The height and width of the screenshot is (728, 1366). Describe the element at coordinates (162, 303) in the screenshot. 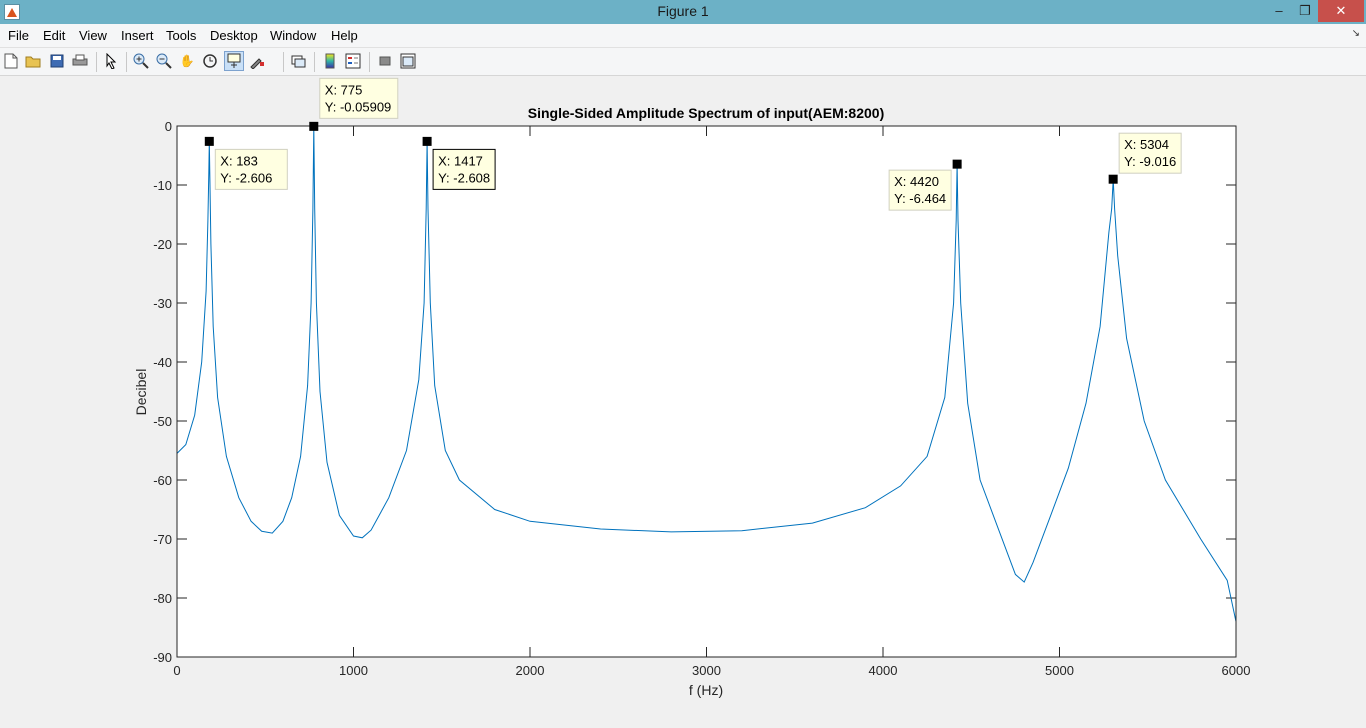

I see `y-tick-label: -30` at that location.